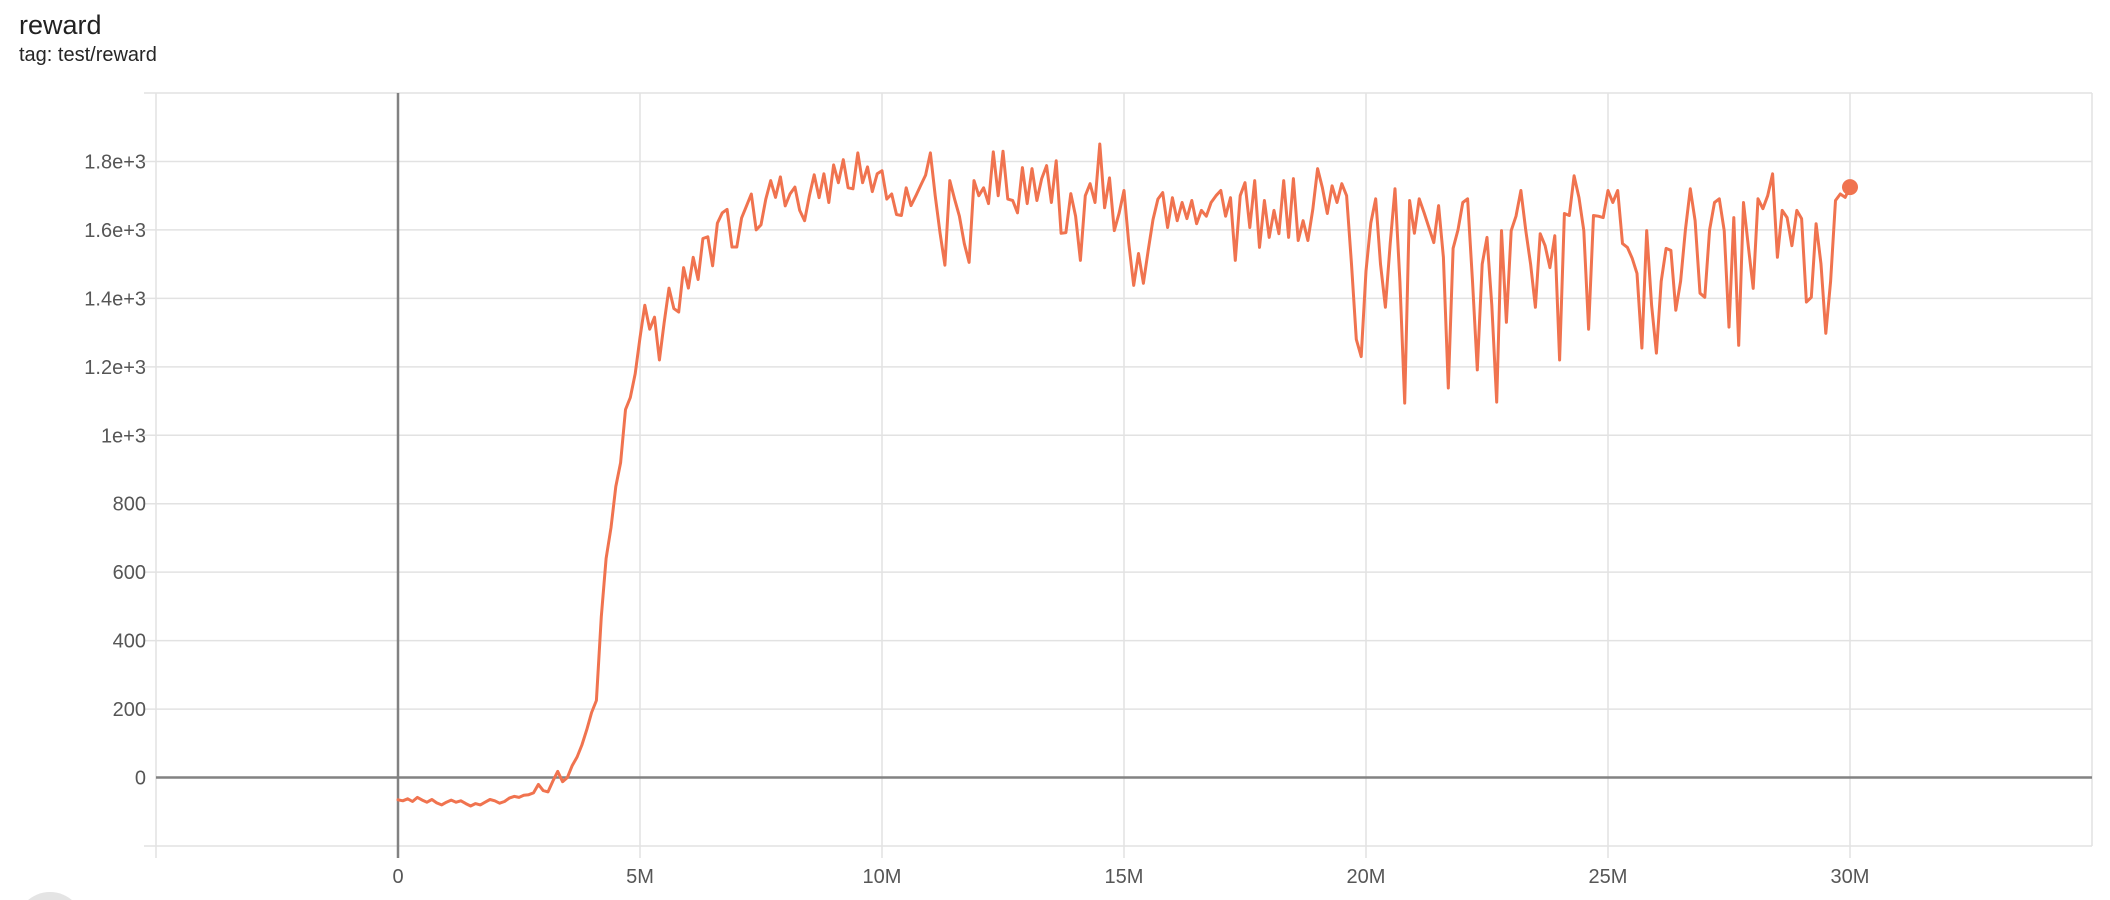  Describe the element at coordinates (882, 877) in the screenshot. I see `x-tick-label: 10M` at that location.